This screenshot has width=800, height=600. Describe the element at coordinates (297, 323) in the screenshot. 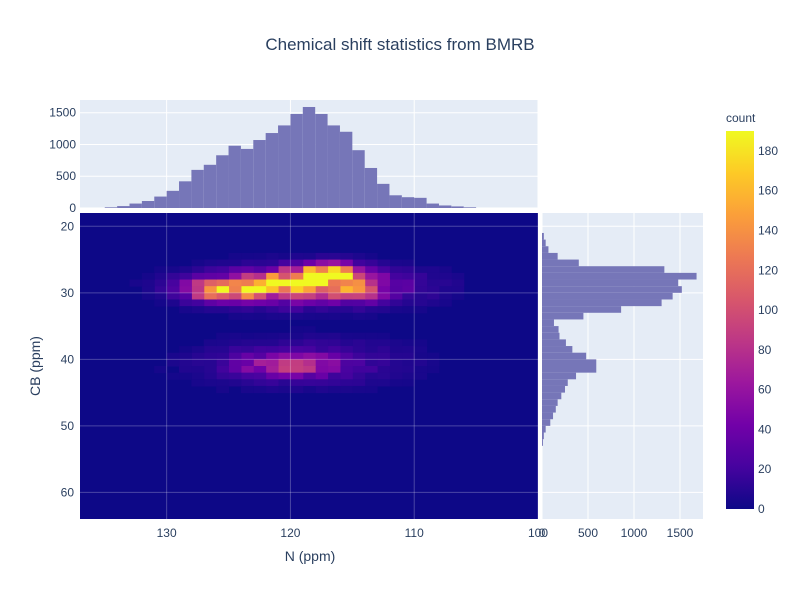

I see `heatmap-cells` at that location.